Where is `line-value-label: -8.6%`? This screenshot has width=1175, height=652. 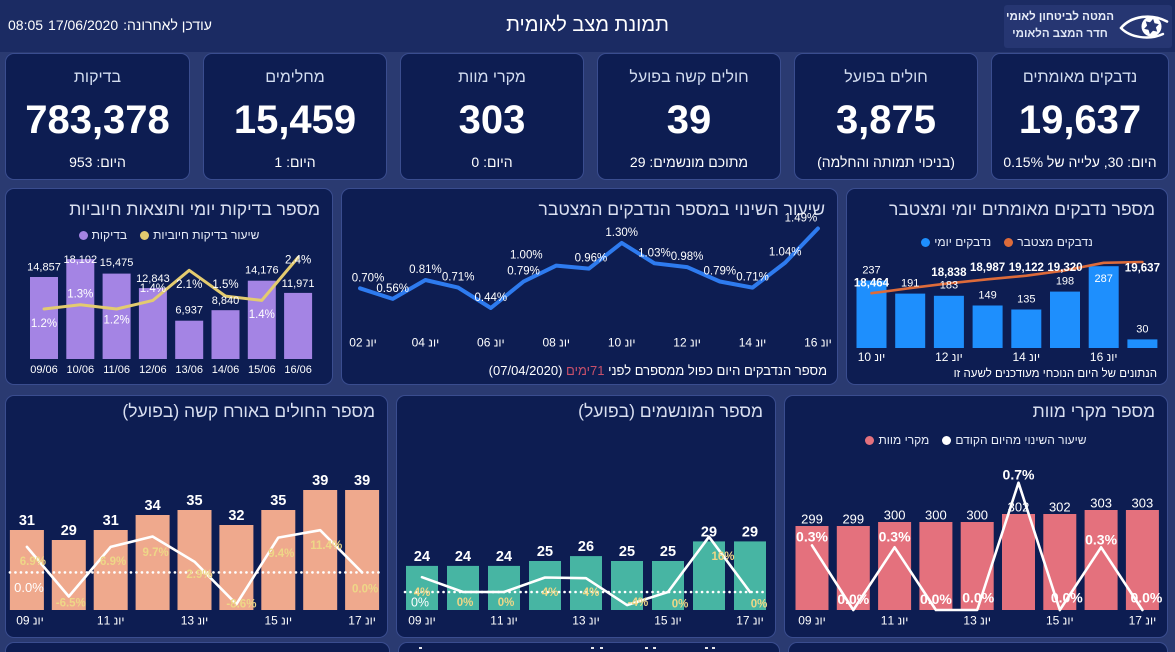 line-value-label: -8.6% is located at coordinates (241, 605).